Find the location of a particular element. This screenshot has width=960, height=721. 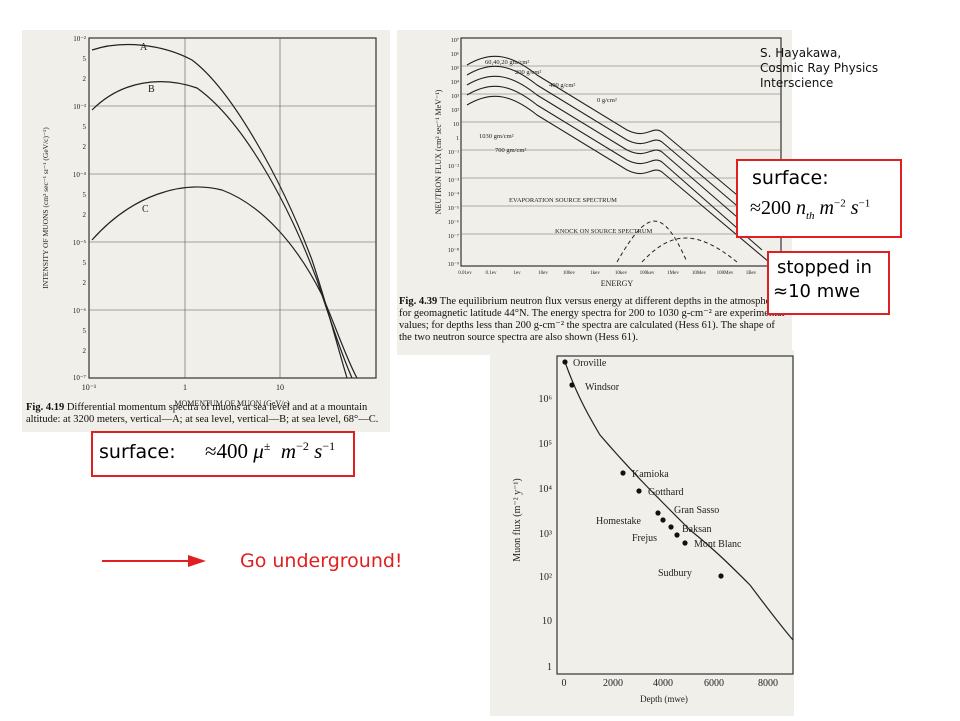

curve-label-c: C is located at coordinates (145, 209).